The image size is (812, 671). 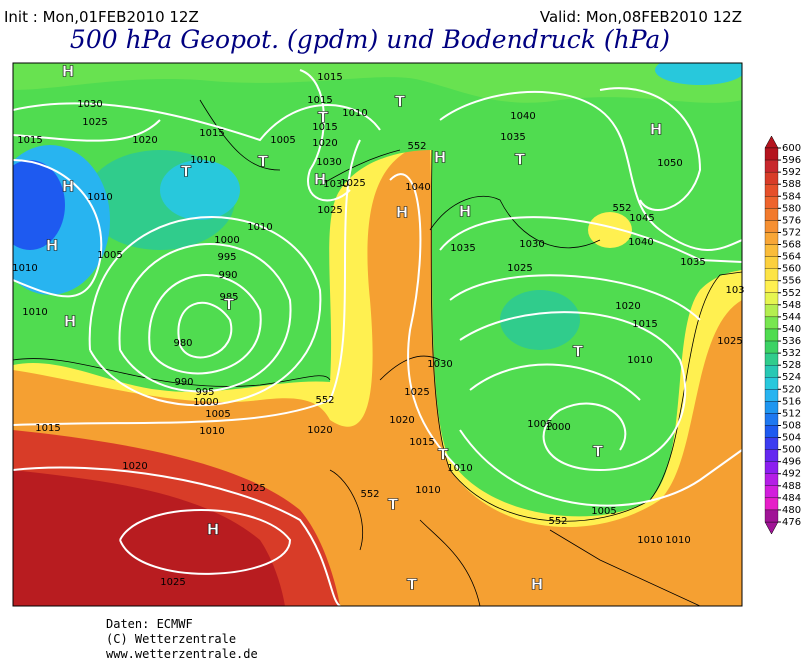 What do you see at coordinates (734, 290) in the screenshot?
I see `isobar-label: 103` at bounding box center [734, 290].